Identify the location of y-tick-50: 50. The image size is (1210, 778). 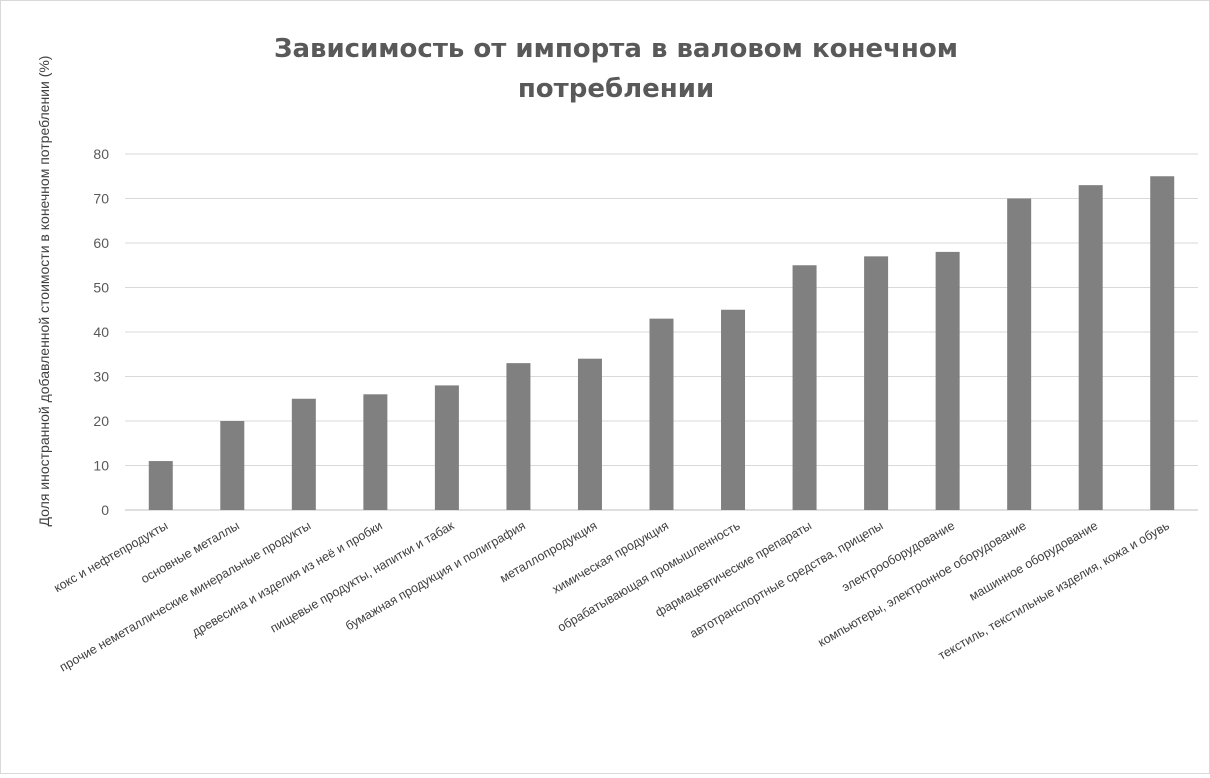
(101, 288).